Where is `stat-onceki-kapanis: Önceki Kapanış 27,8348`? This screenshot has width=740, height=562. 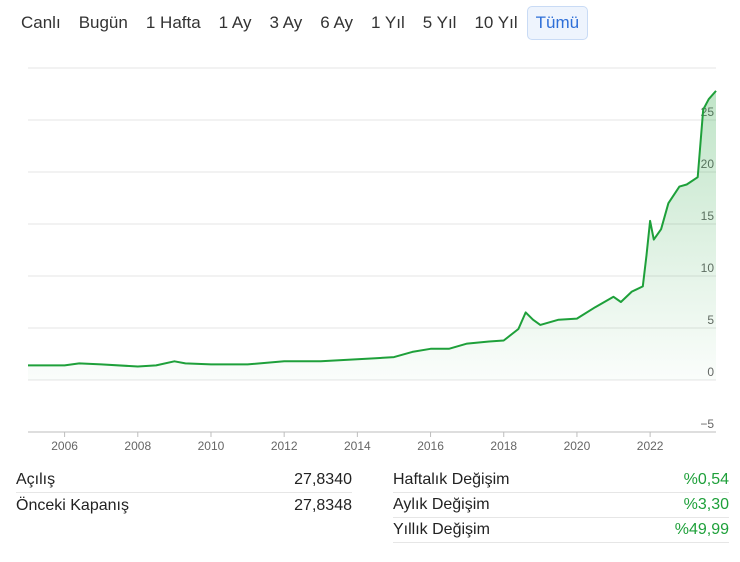 stat-onceki-kapanis: Önceki Kapanış 27,8348 is located at coordinates (184, 505).